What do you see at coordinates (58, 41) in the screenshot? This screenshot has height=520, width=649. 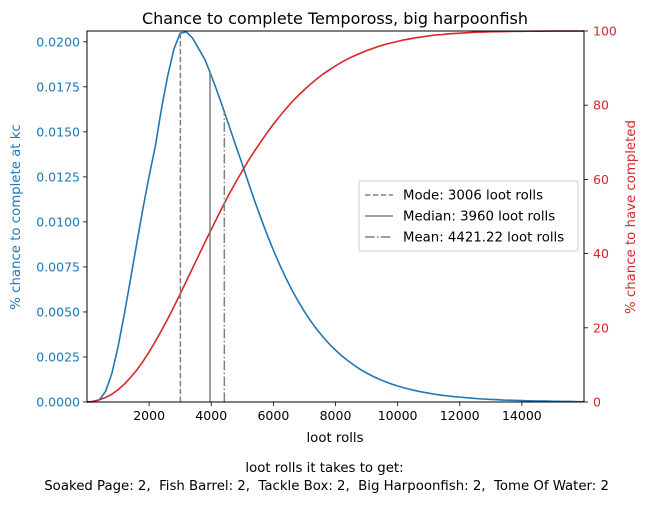 I see `y-left-tick-label: 0.0200` at bounding box center [58, 41].